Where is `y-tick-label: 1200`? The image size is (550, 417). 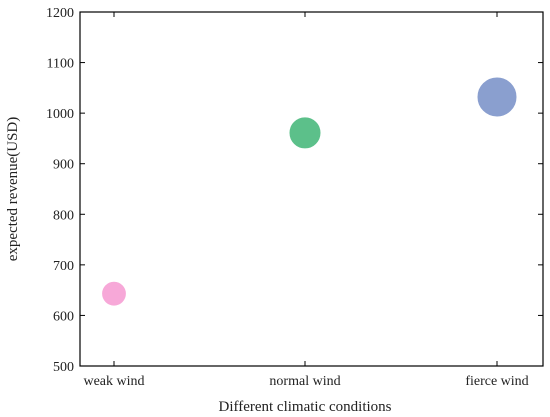 y-tick-label: 1200 is located at coordinates (60, 13).